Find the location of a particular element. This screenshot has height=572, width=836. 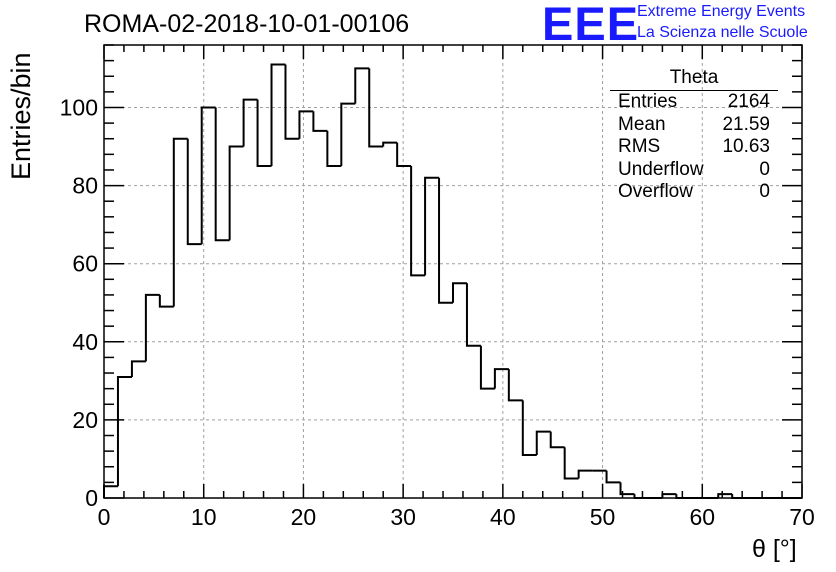

x-tick-label: 0 is located at coordinates (104, 517).